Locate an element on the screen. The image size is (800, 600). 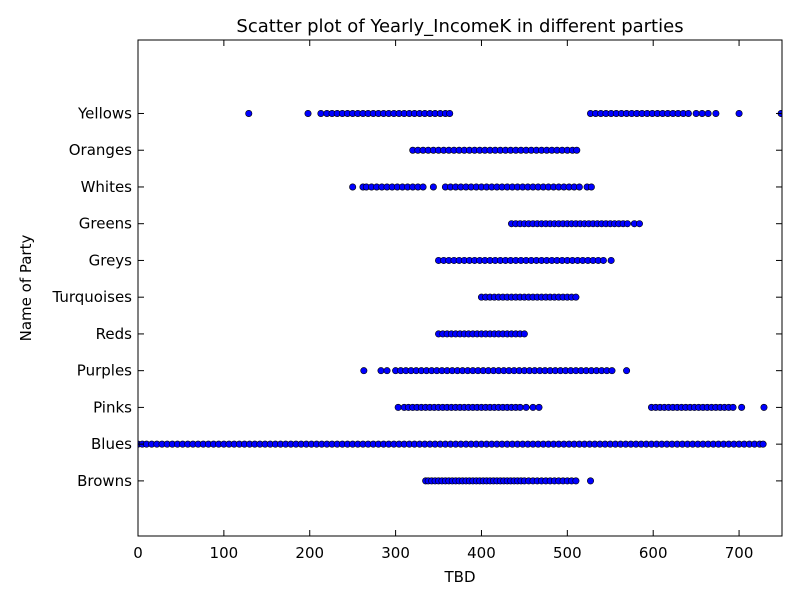
x-tick-label: 400 is located at coordinates (481, 553).